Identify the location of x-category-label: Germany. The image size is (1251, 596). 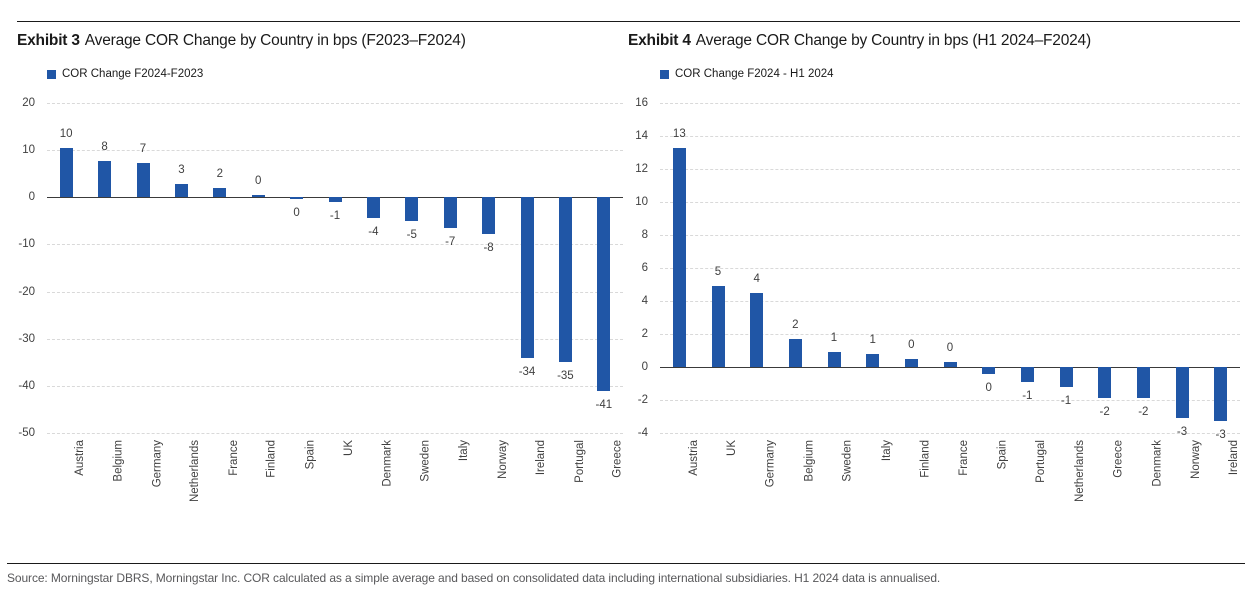
(770, 464).